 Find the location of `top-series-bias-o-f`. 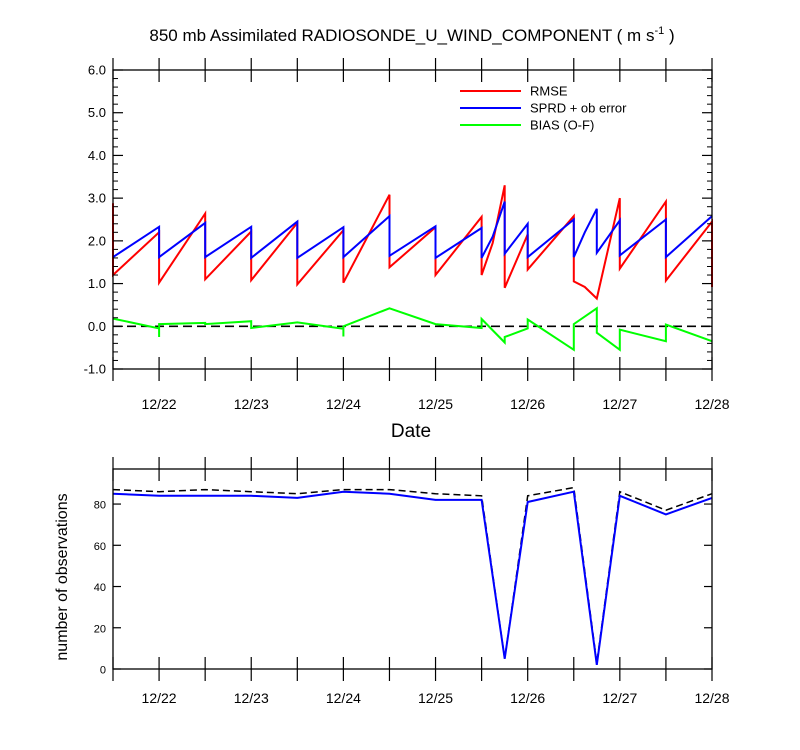

top-series-bias-o-f is located at coordinates (412, 329).